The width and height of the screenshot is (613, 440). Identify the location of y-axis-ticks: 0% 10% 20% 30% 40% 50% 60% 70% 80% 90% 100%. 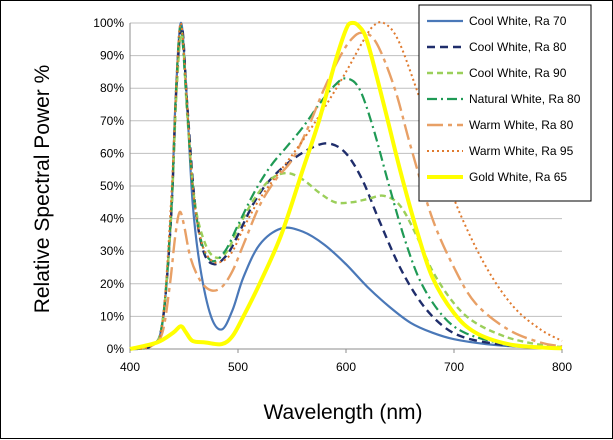
(108, 186).